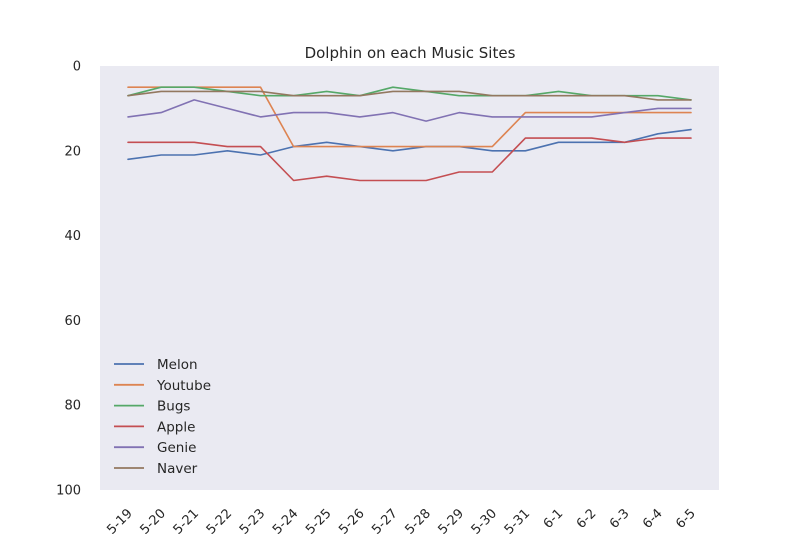 The height and width of the screenshot is (550, 800). What do you see at coordinates (620, 519) in the screenshot?
I see `x-tick-label: 6-3` at bounding box center [620, 519].